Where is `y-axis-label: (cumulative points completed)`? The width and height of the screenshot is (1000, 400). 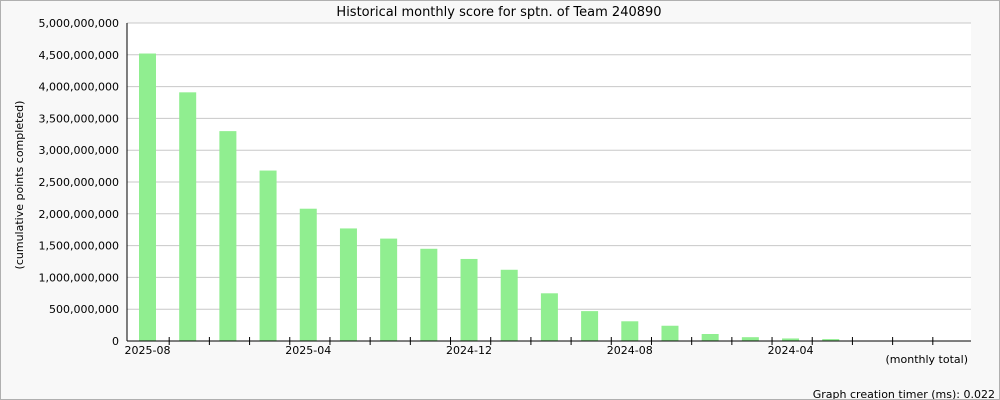
y-axis-label: (cumulative points completed) is located at coordinates (19, 185).